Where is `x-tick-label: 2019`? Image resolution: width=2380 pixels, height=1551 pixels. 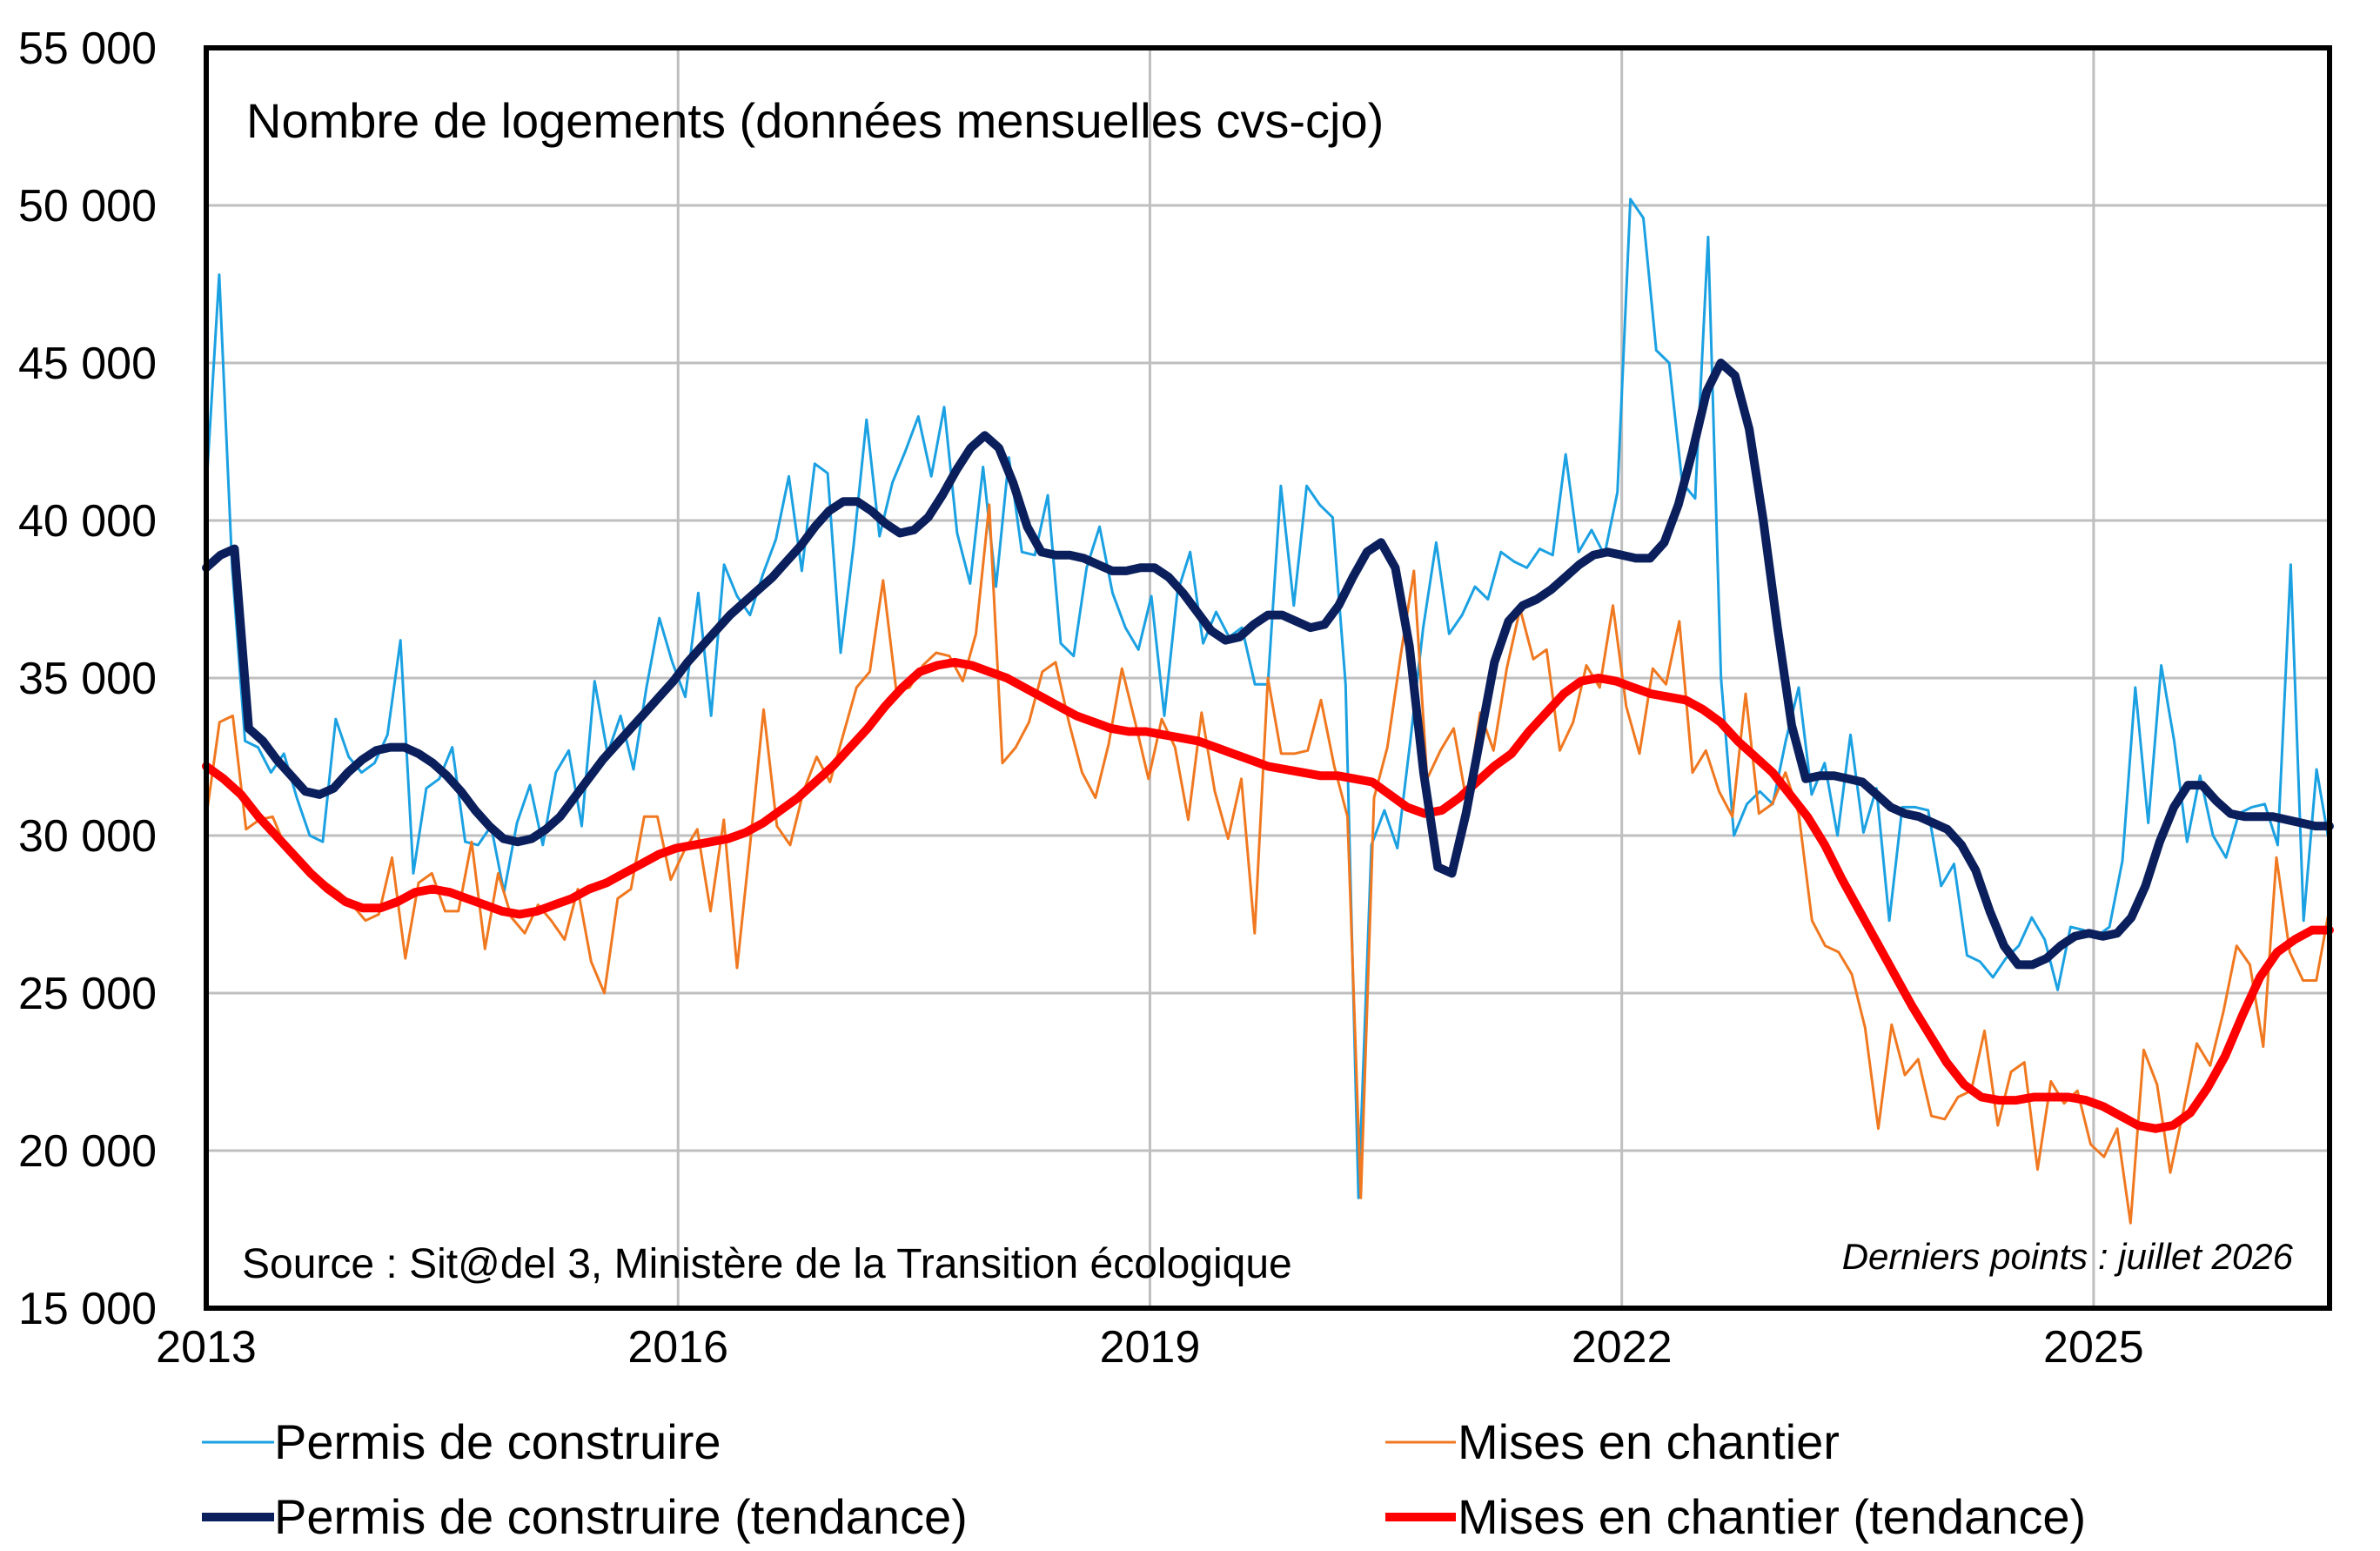 x-tick-label: 2019 is located at coordinates (1150, 1347).